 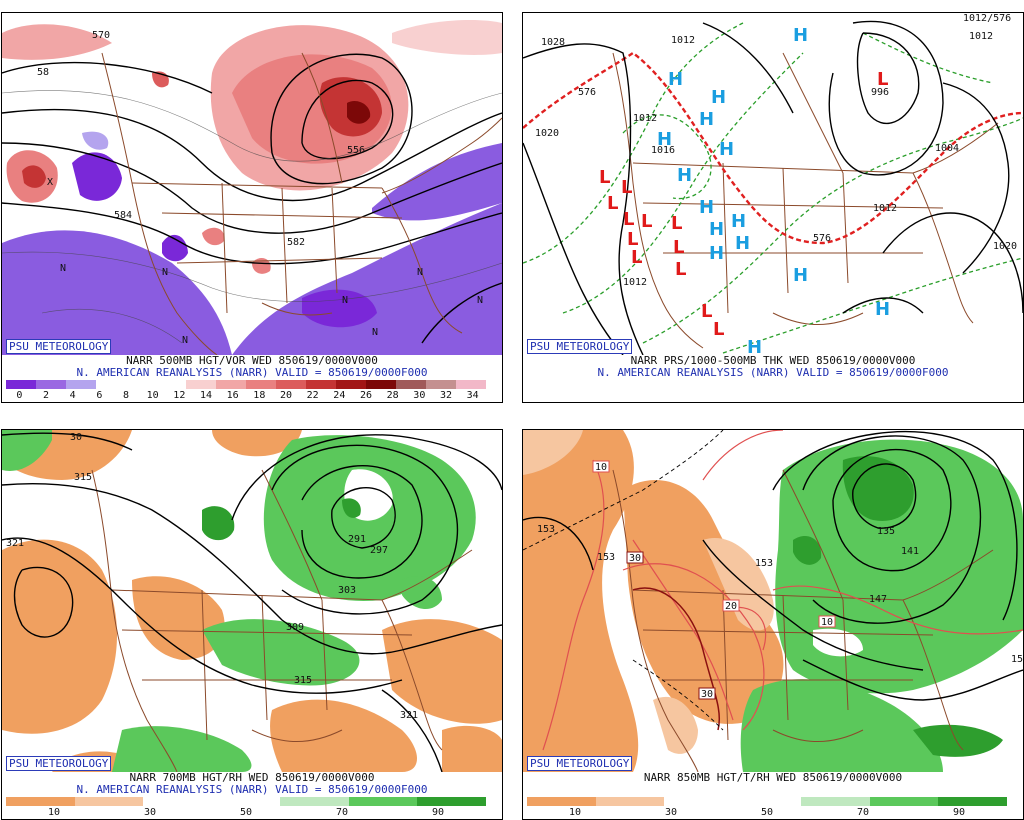 What do you see at coordinates (827, 622) in the screenshot?
I see `temperature-label: 10` at bounding box center [827, 622].